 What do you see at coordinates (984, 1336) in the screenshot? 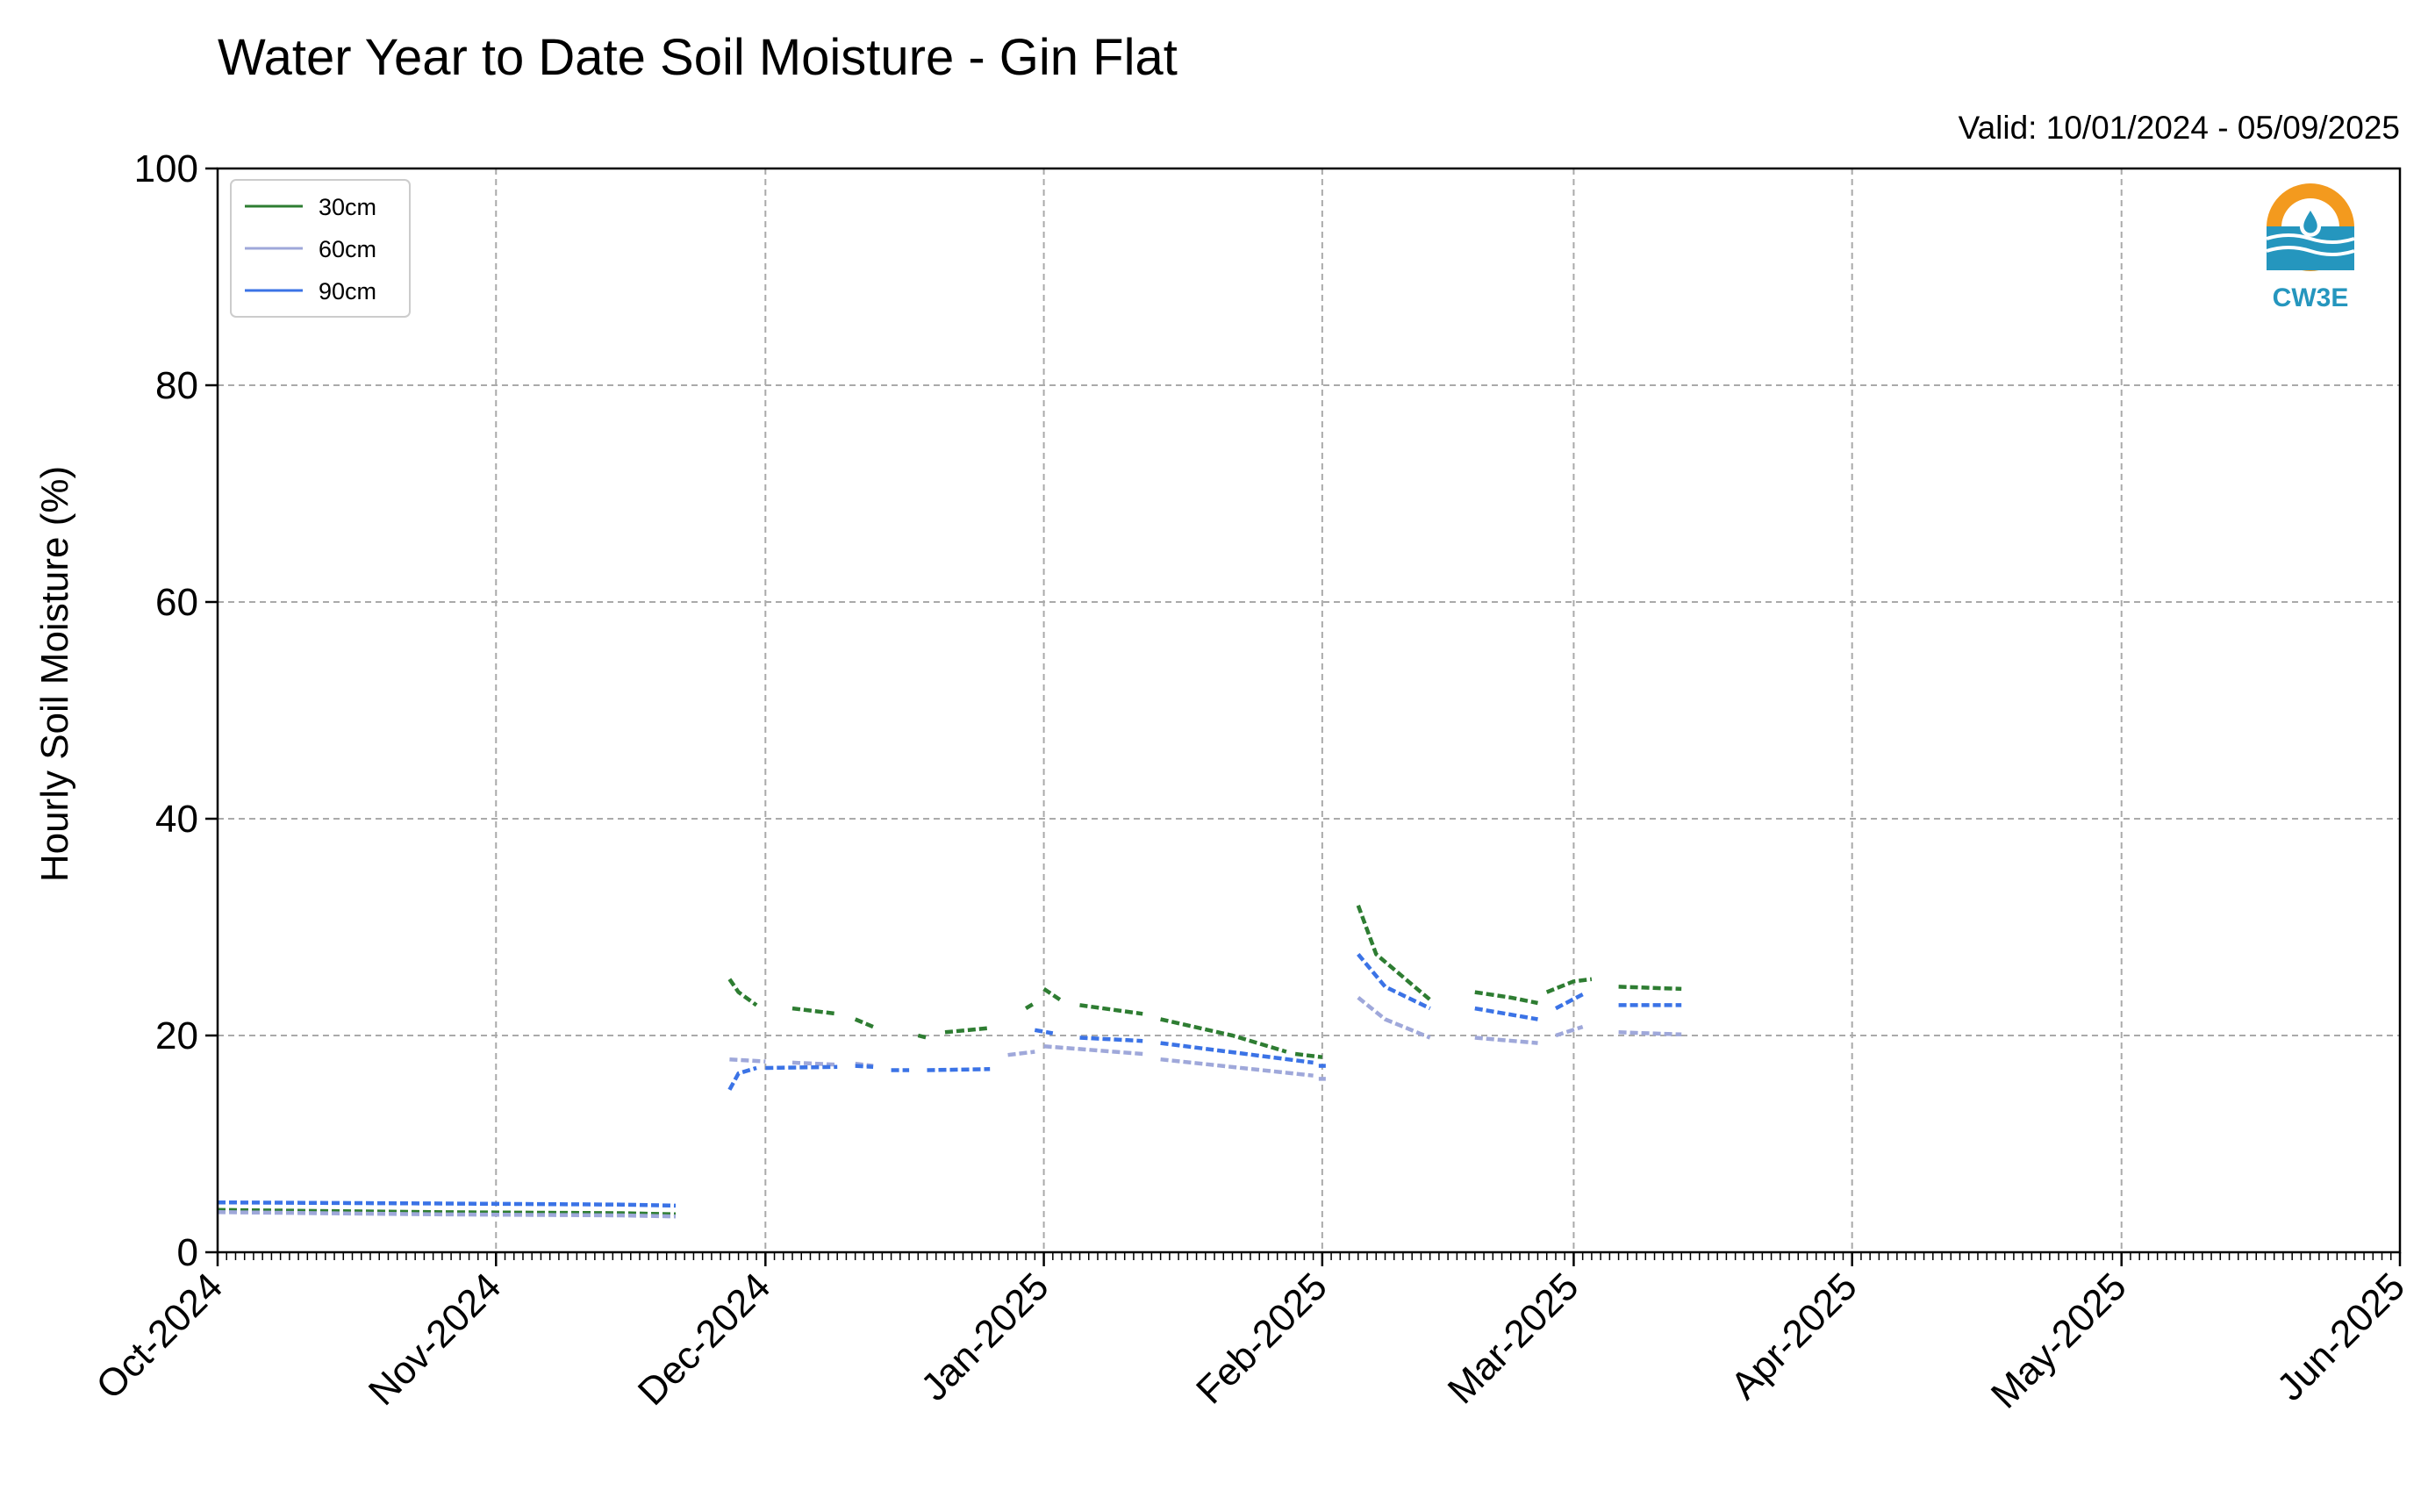
I see `x-tick-label: Jan-2025` at bounding box center [984, 1336].